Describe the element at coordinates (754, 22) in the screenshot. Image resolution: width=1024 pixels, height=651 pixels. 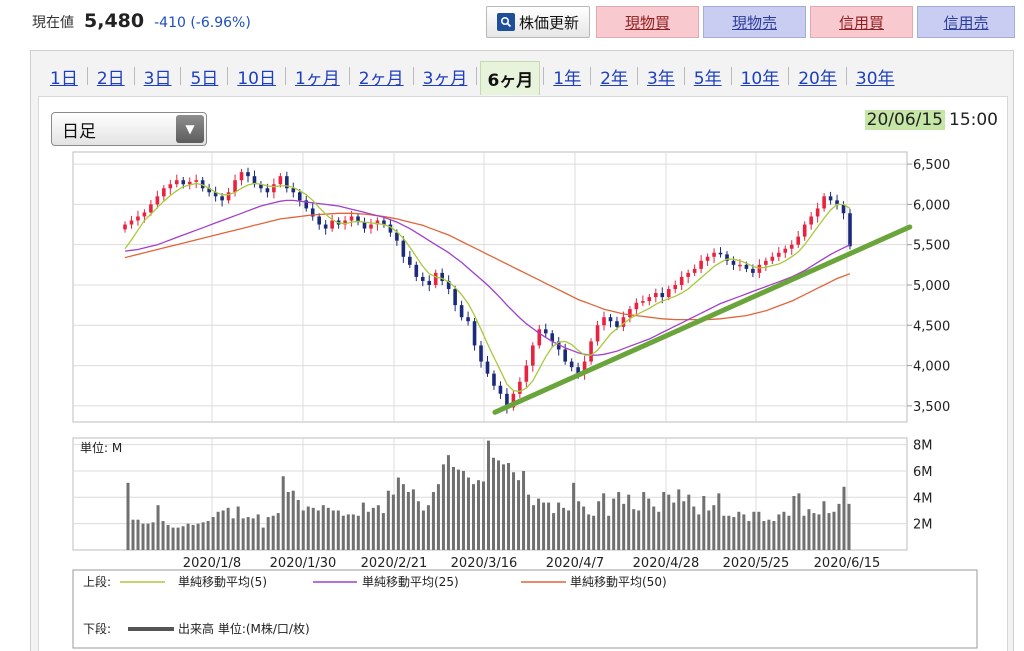
I see `cash-sell-button: 現物売` at that location.